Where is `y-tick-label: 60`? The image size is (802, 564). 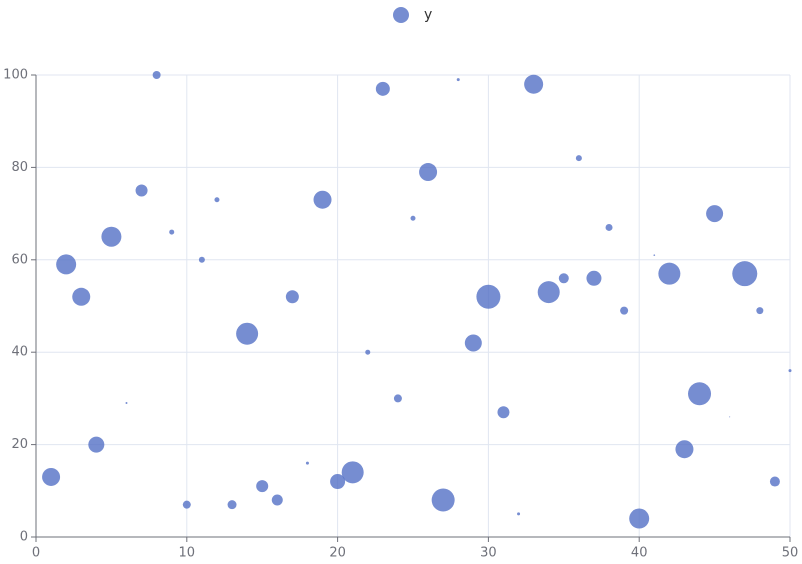 y-tick-label: 60 is located at coordinates (19, 259).